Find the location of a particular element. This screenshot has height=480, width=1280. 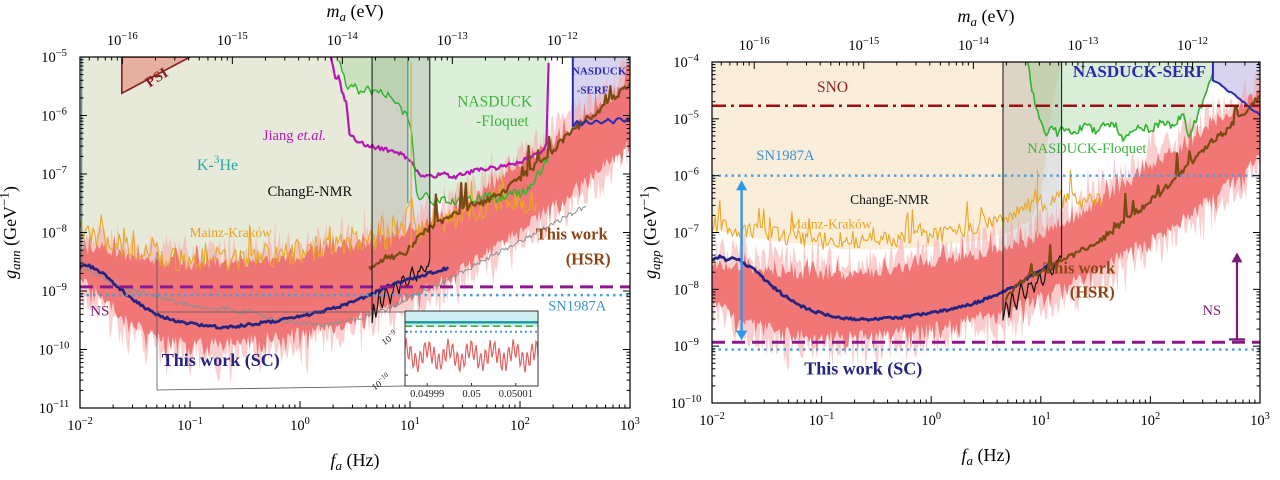

y-axis-title: gann (GeV−1) is located at coordinates (11, 232).